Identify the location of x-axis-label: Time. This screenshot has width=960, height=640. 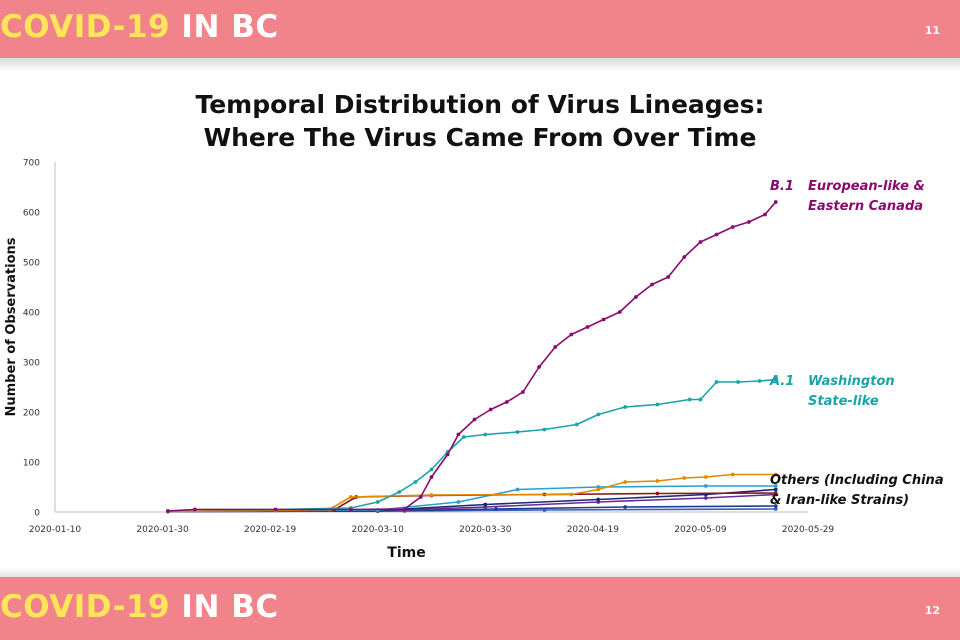
(406, 553).